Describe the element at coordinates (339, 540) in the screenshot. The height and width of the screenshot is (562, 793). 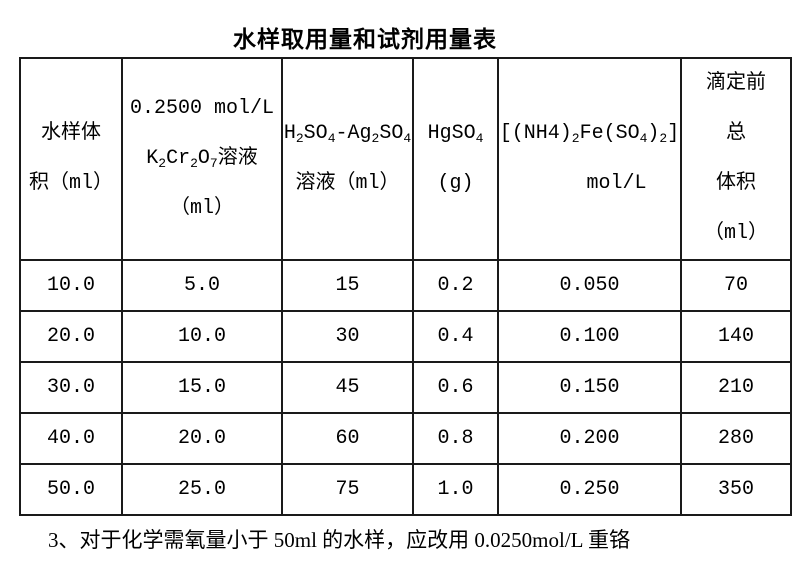
I see `footnote-text: 3、对于化学需氧量小于 50ml 的水样，应改用 0.0250mol/L 重铬` at that location.